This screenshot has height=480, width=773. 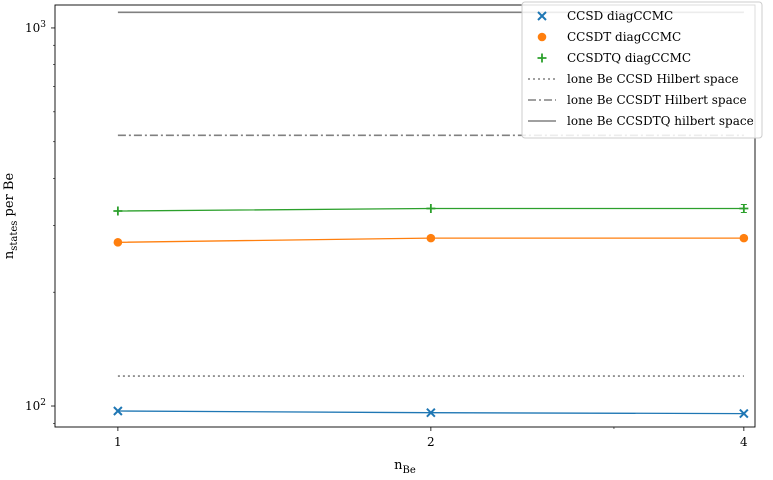 I want to click on data-point-ccsd-diagccmc-0-shape, so click(x=118, y=411).